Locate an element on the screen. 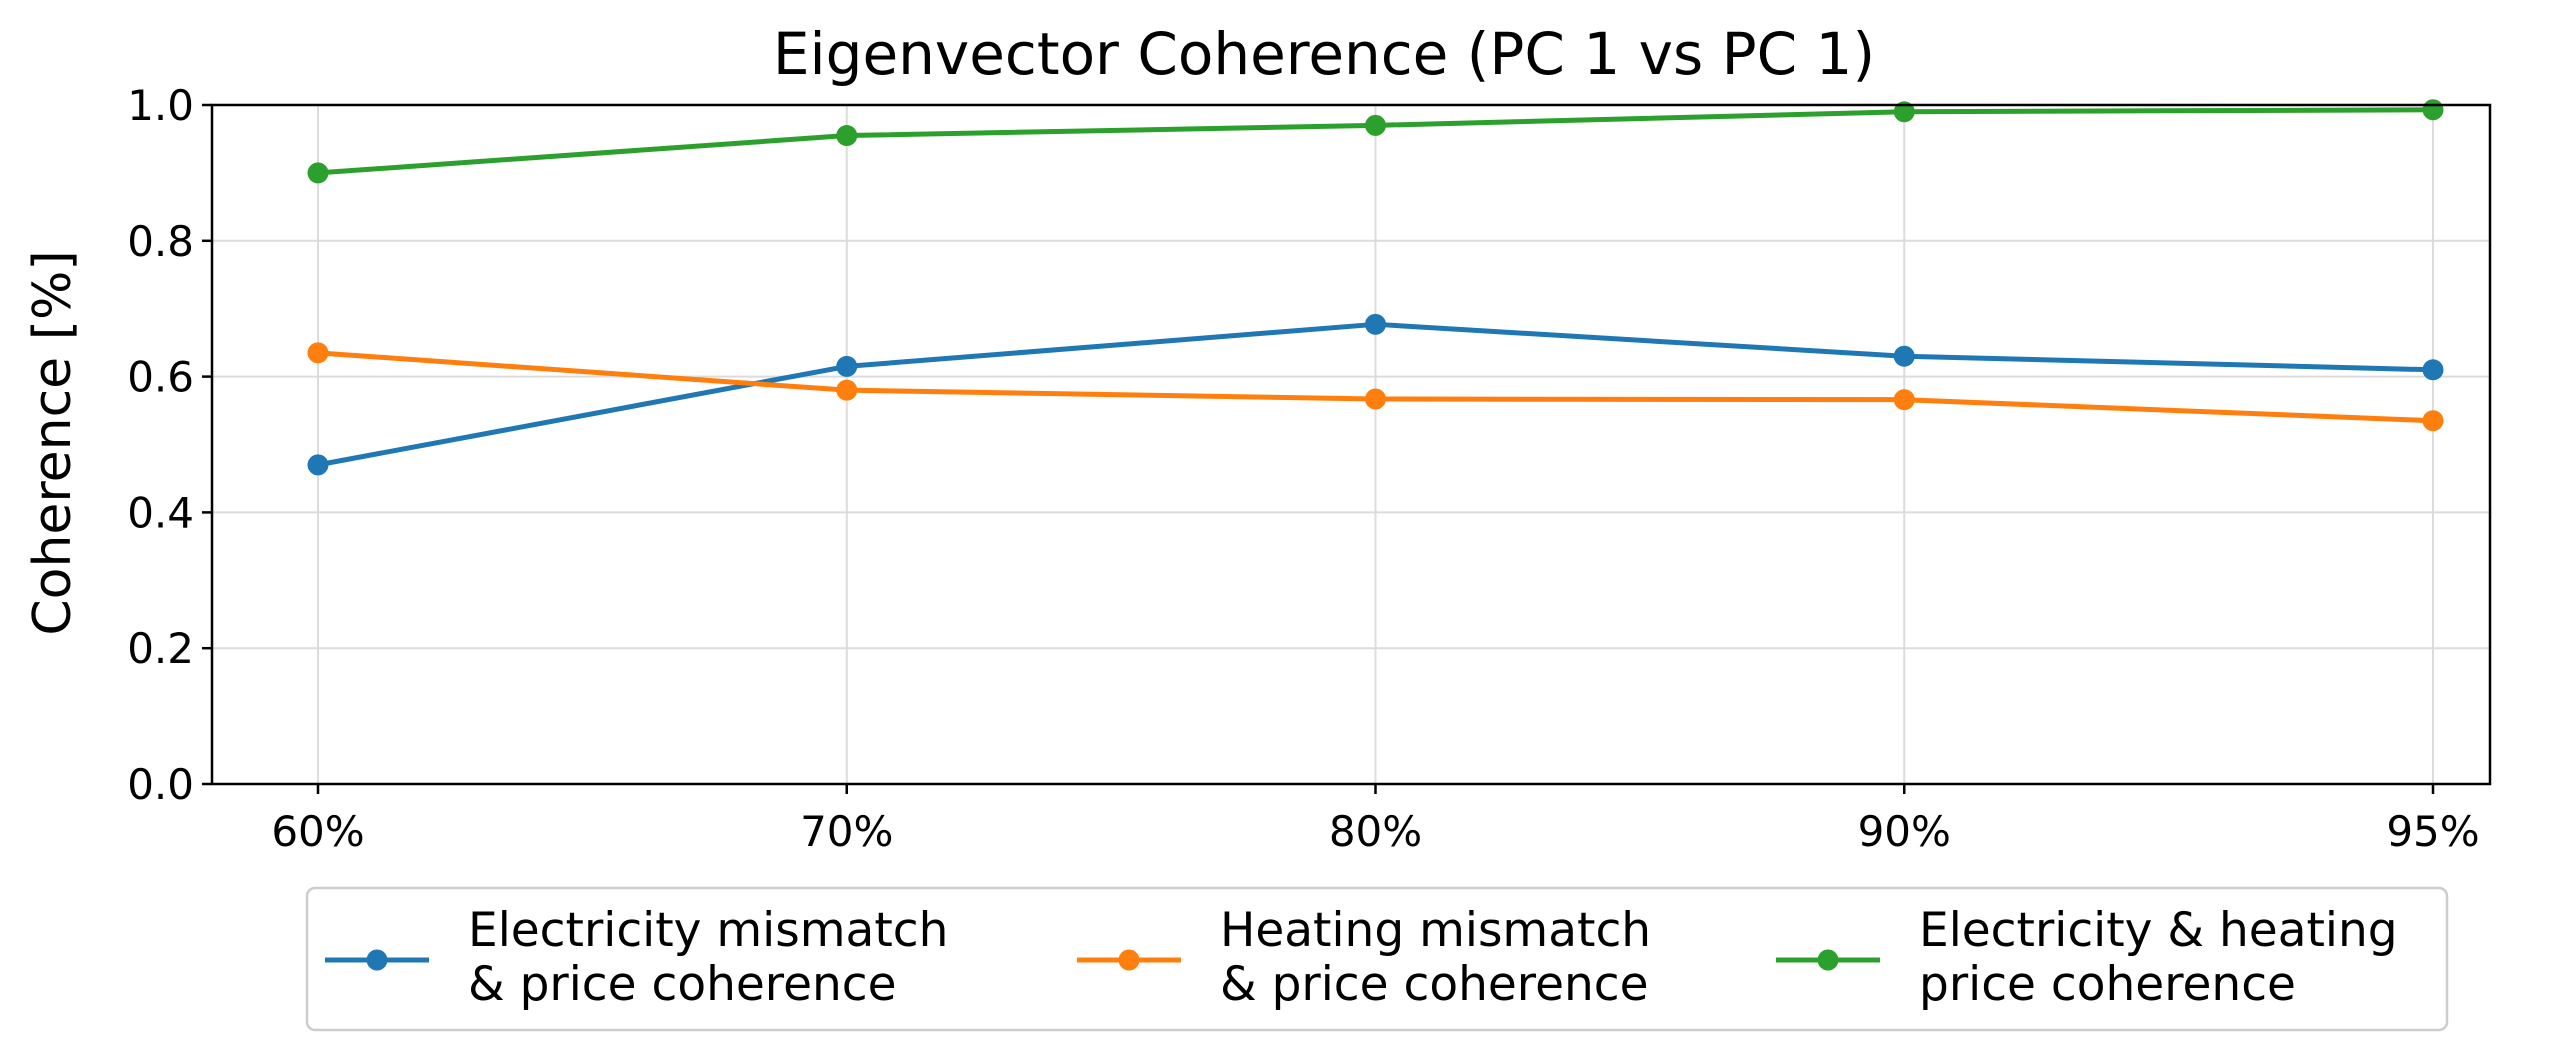 The height and width of the screenshot is (1061, 2567). x-tick-label: 90% is located at coordinates (1904, 831).